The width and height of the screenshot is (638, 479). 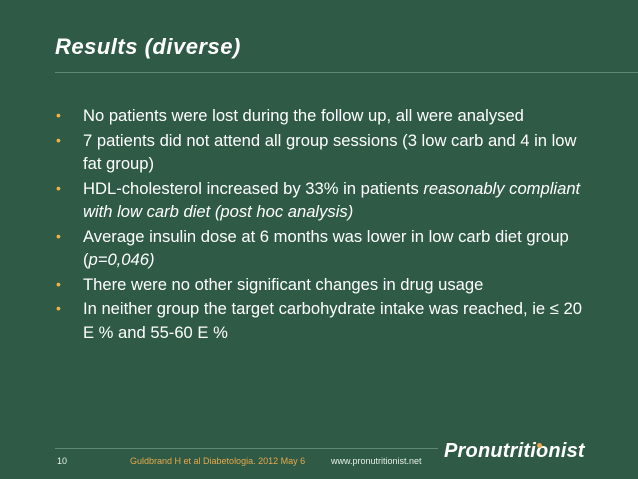 What do you see at coordinates (148, 46) in the screenshot?
I see `slide-title: Results (diverse)` at bounding box center [148, 46].